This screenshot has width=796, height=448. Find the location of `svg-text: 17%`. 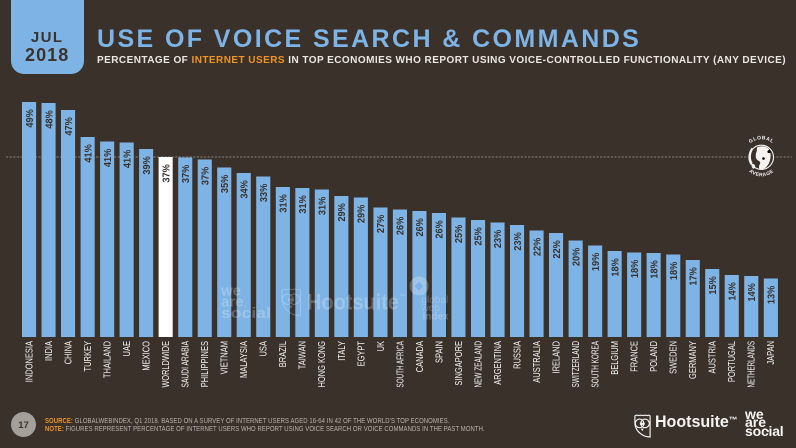

svg-text: 17% is located at coordinates (693, 276).